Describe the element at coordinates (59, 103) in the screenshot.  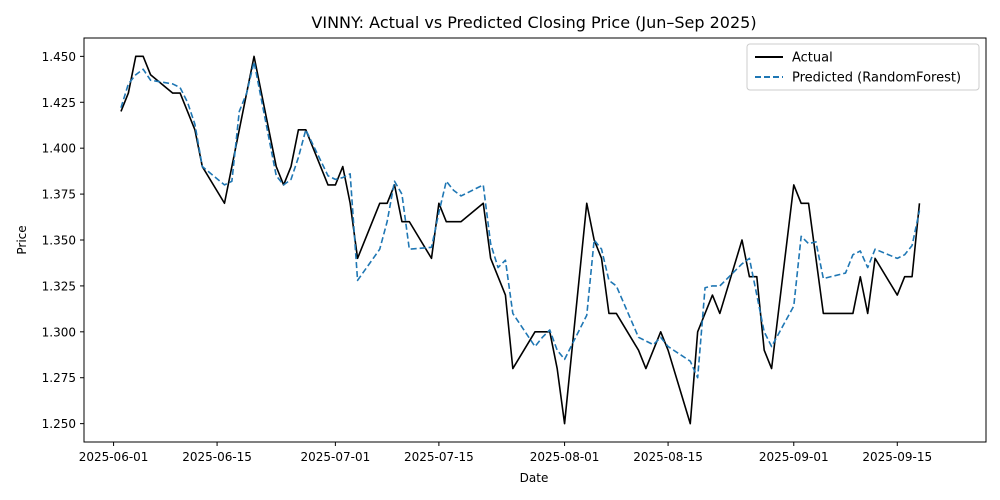
I see `y-tick-label: 1.425` at that location.